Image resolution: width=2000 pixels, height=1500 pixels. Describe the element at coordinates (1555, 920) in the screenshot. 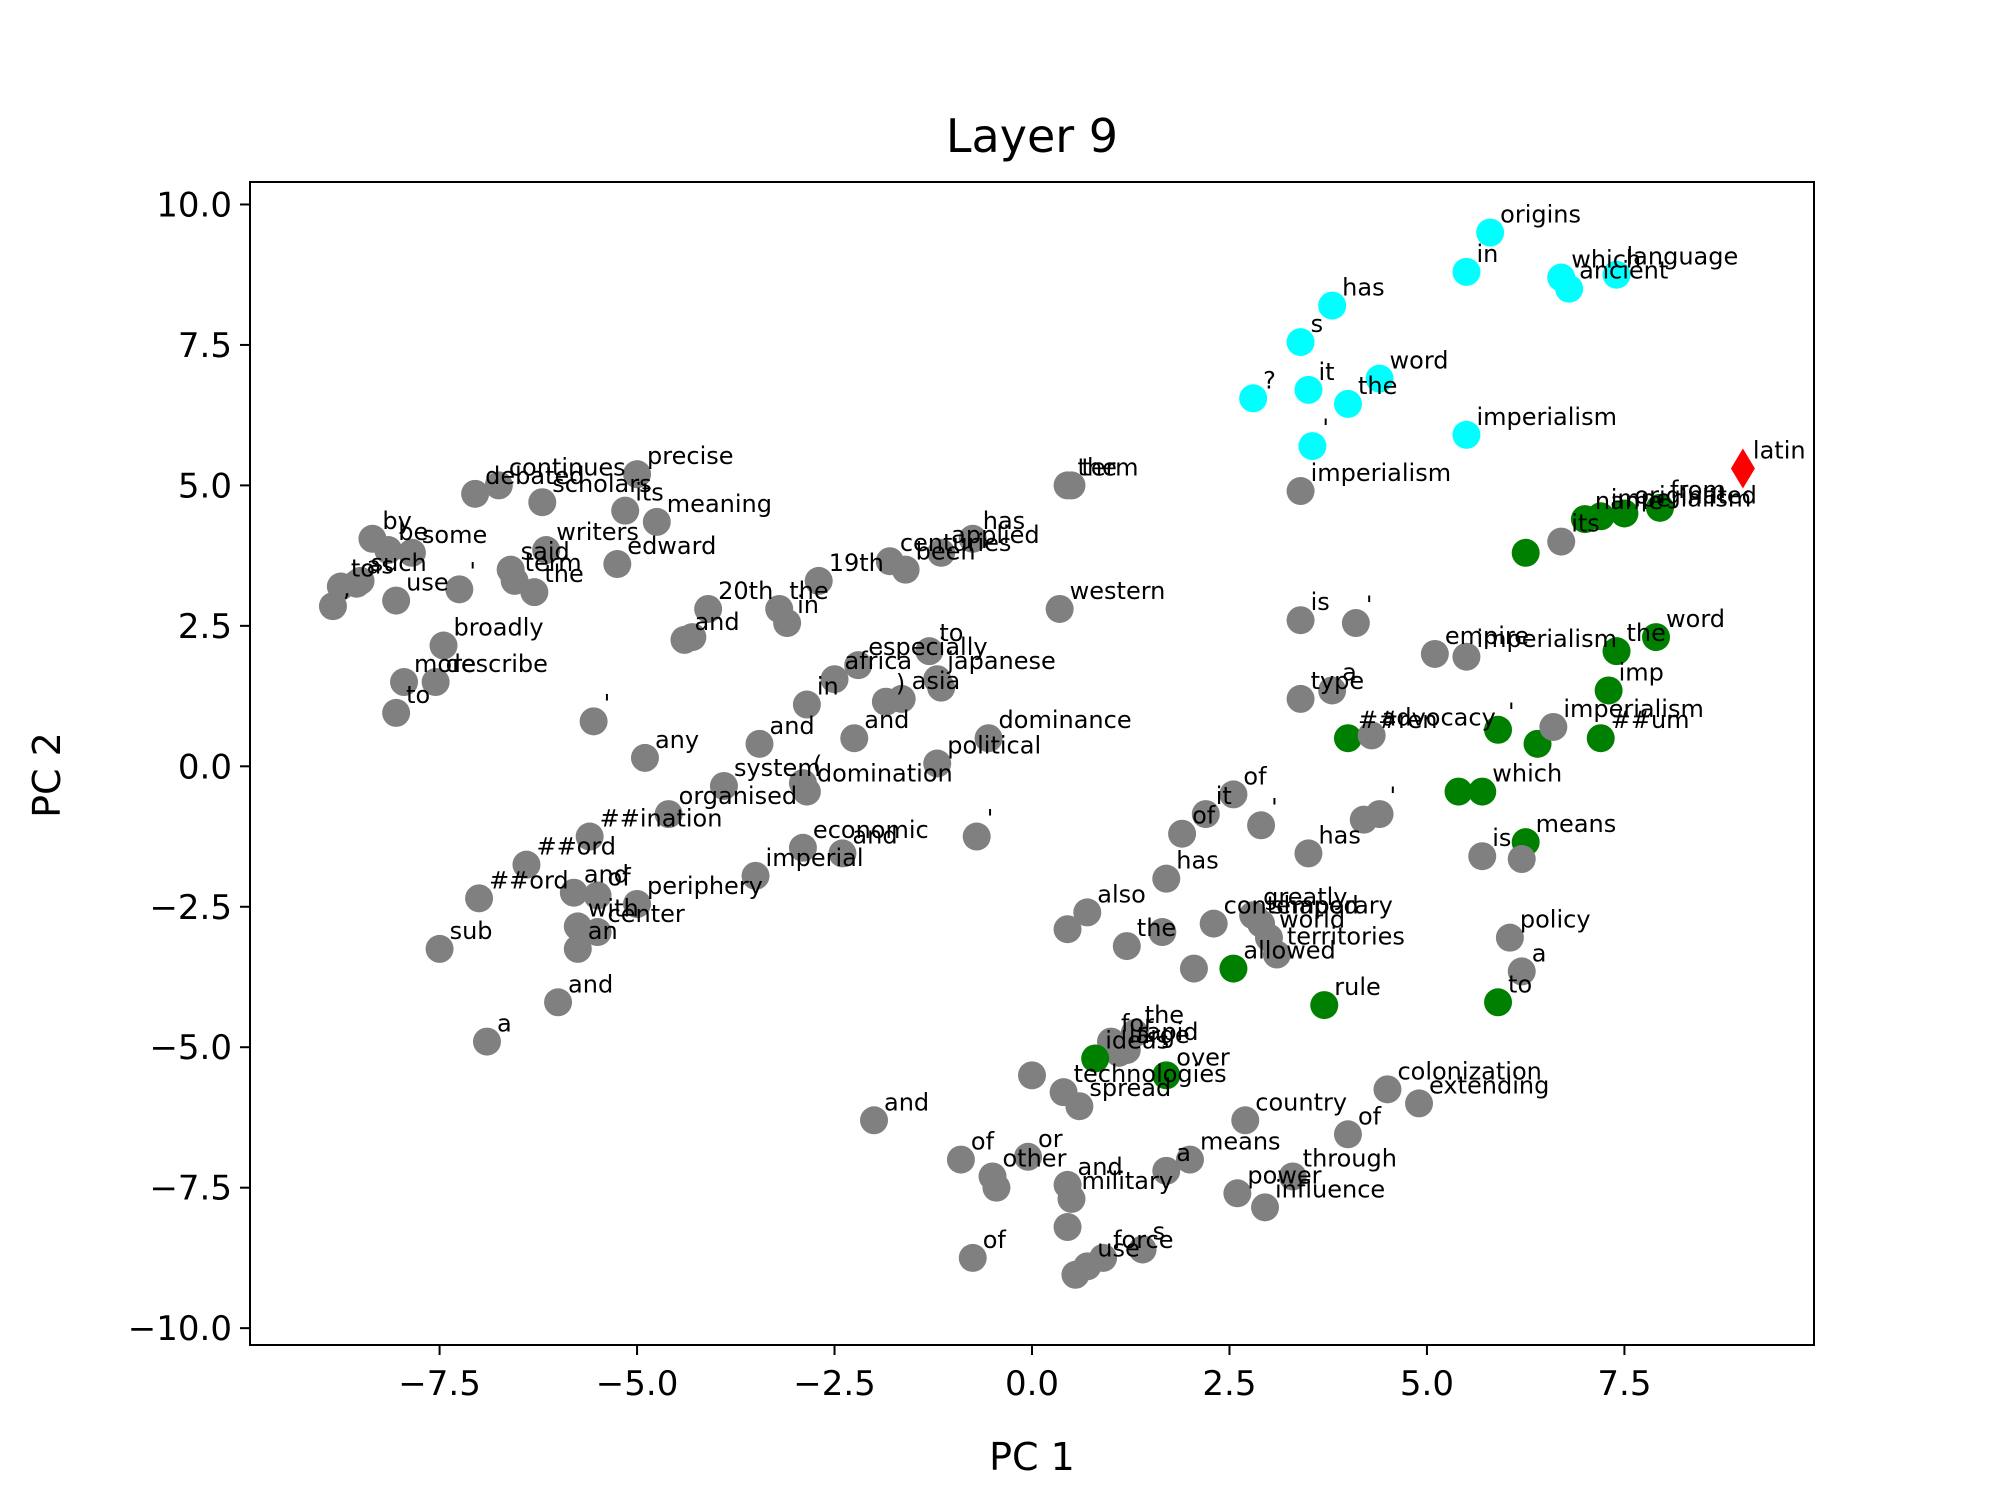

I see `point-label: policy` at that location.